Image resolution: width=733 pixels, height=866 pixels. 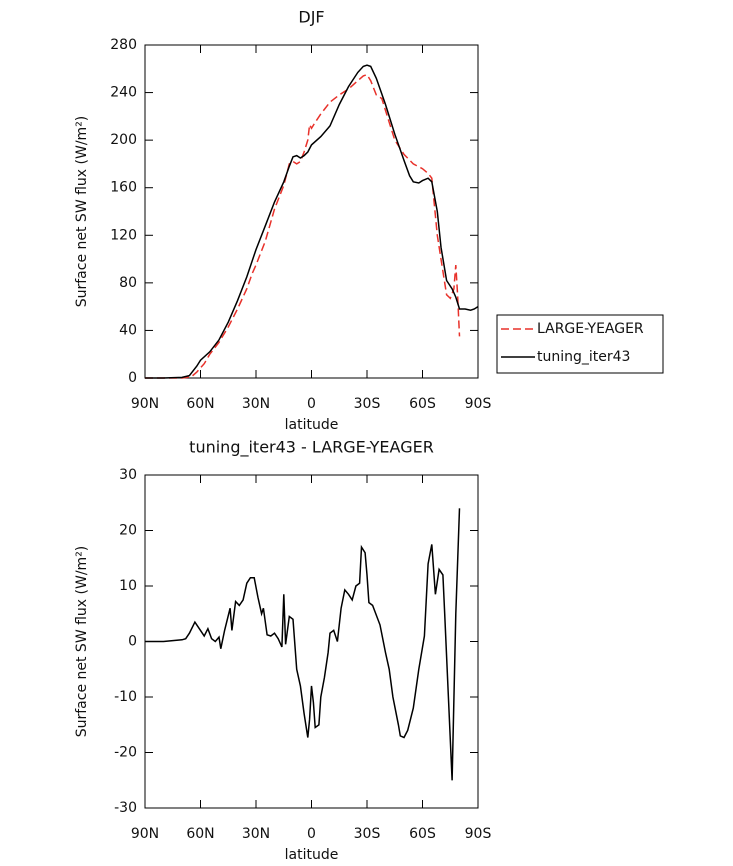 What do you see at coordinates (123, 93) in the screenshot?
I see `y-tick-label: 240` at bounding box center [123, 93].